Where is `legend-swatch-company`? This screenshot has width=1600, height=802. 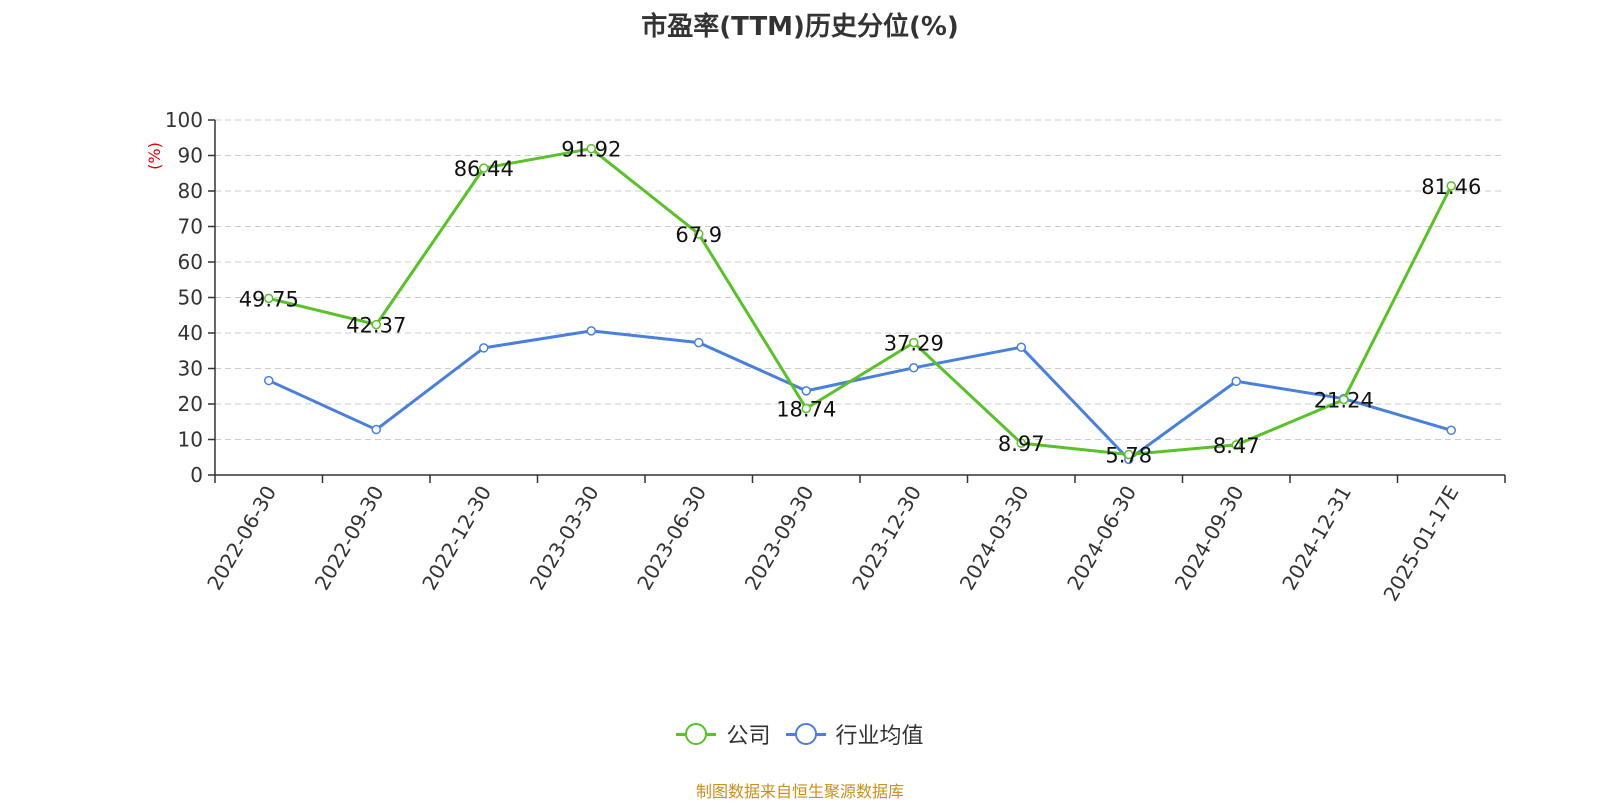 legend-swatch-company is located at coordinates (696, 734).